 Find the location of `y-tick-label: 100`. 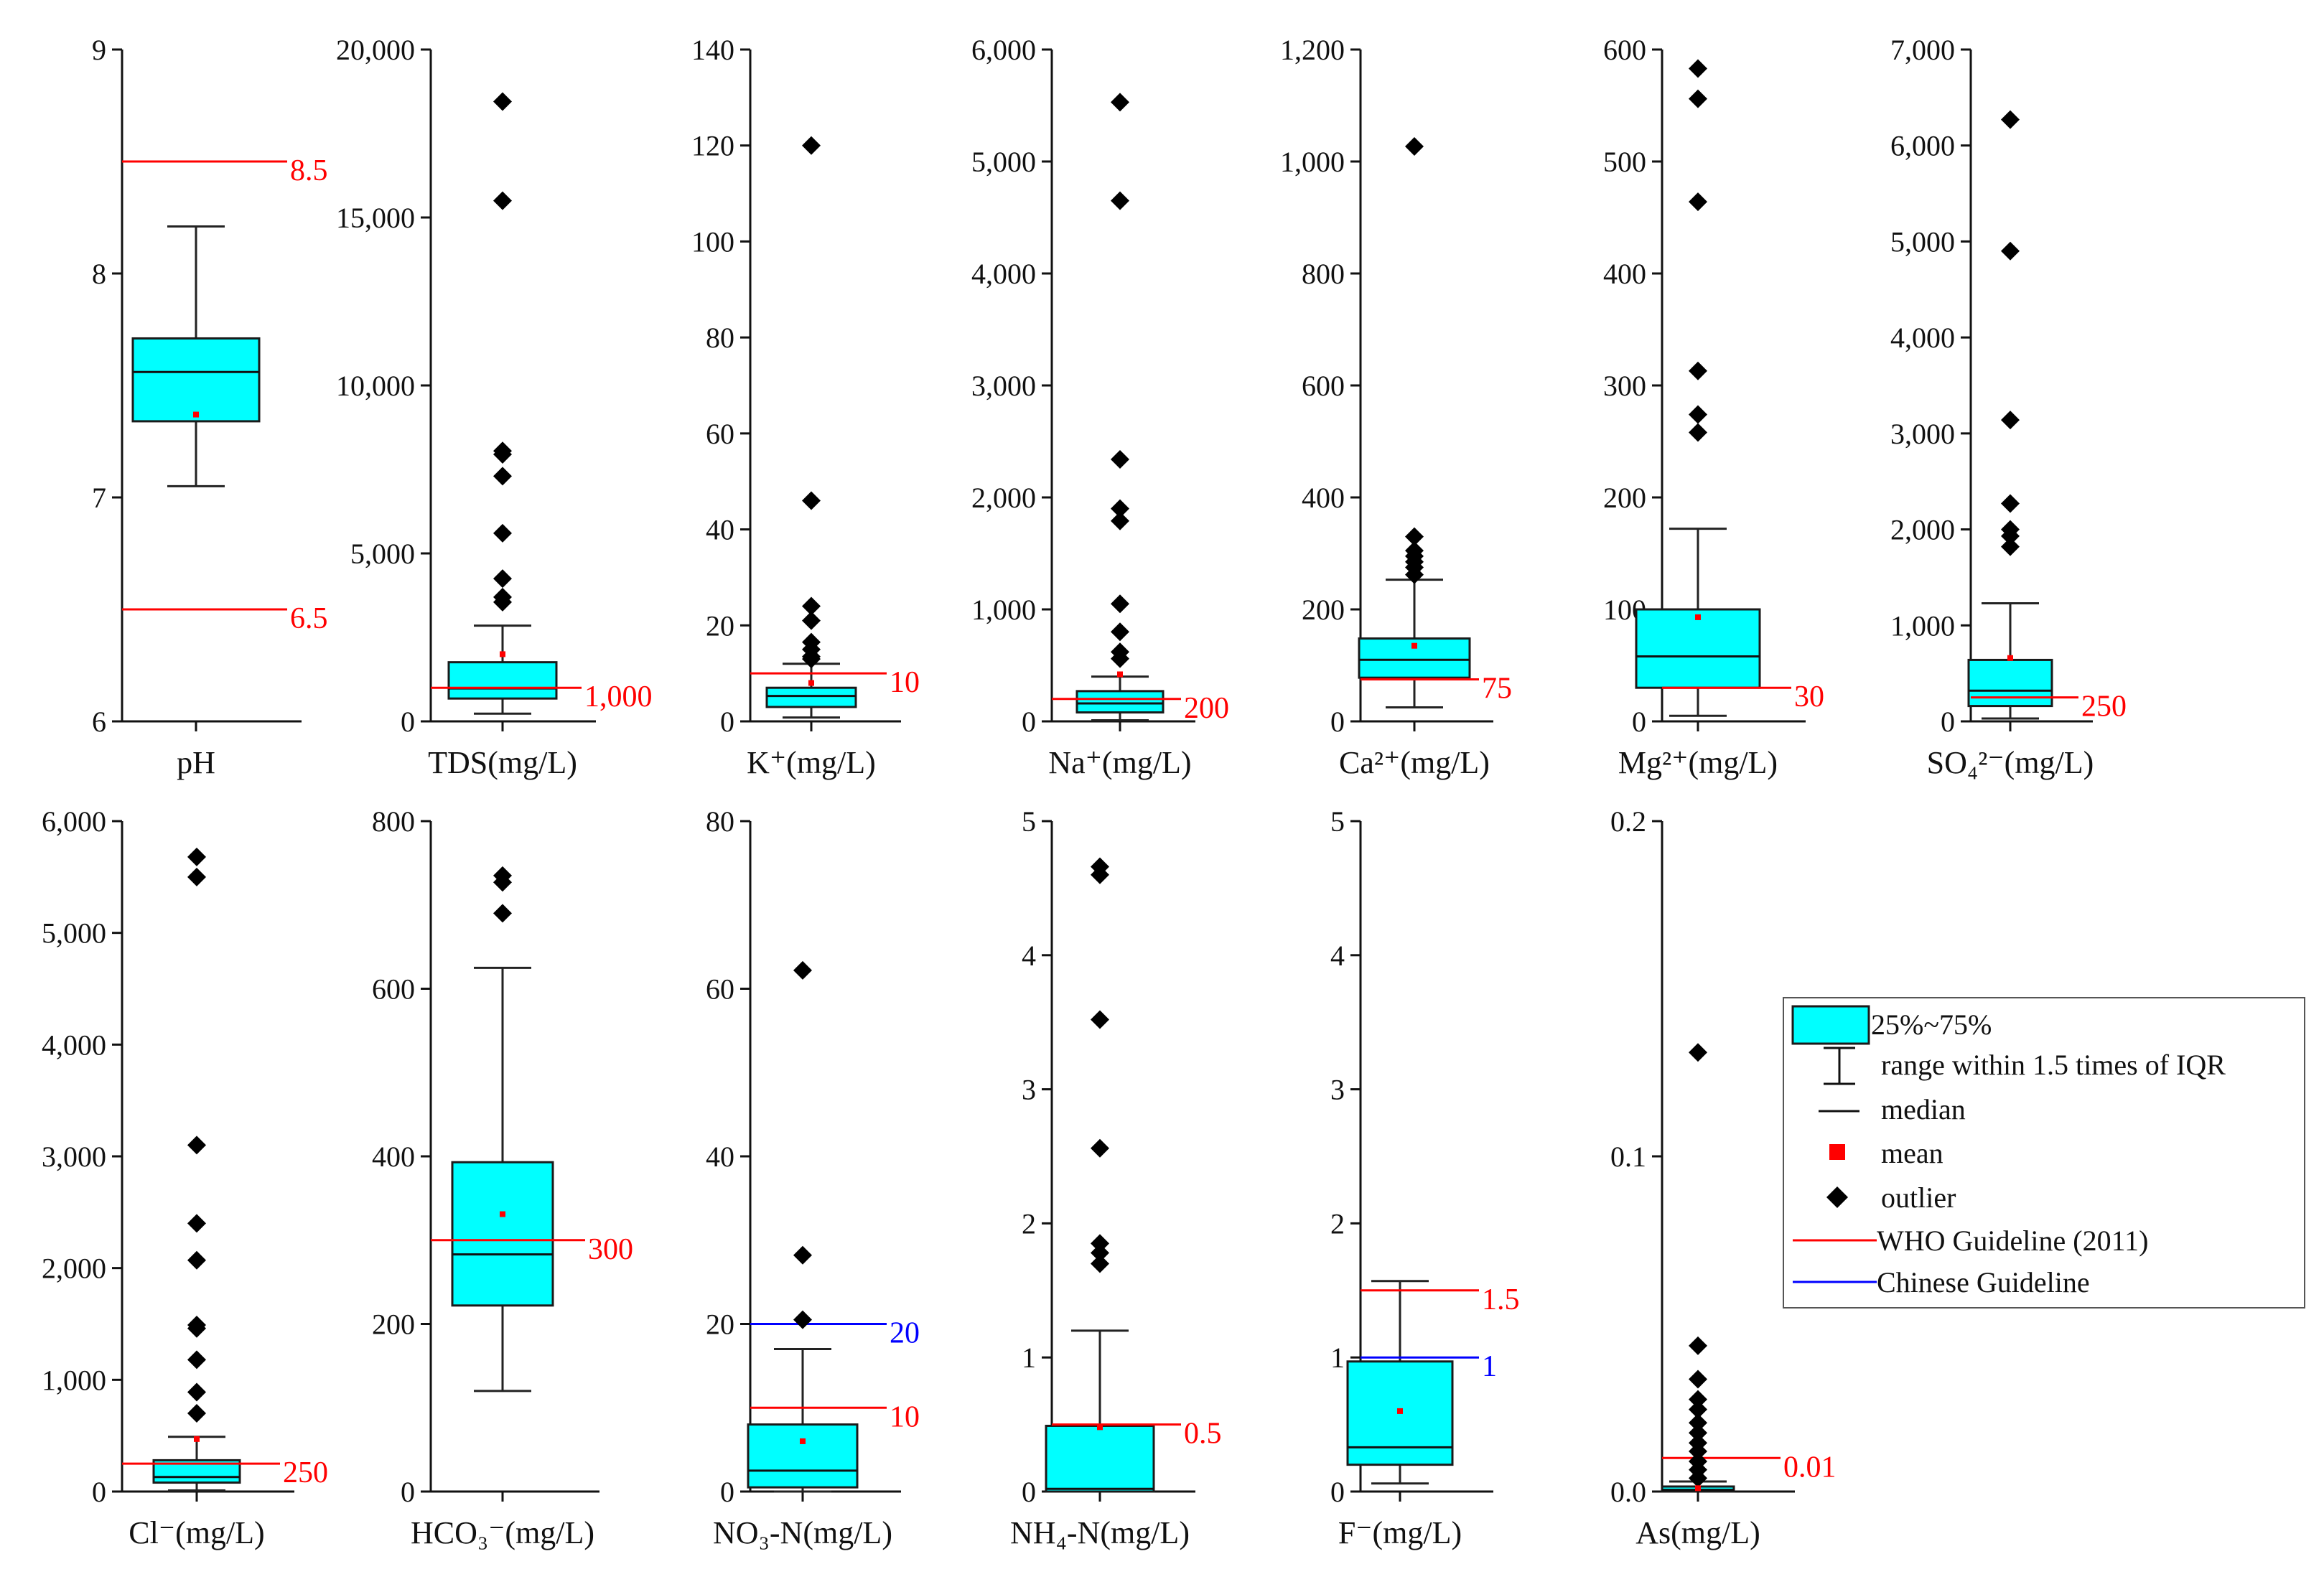

y-tick-label: 100 is located at coordinates (712, 241).